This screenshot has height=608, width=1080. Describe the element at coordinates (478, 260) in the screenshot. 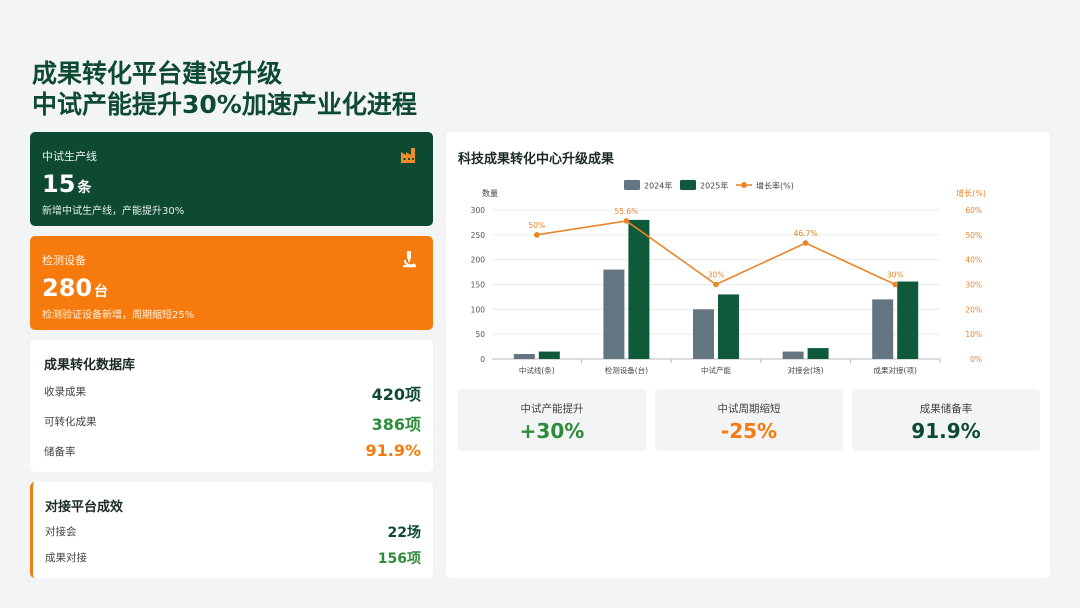

I see `y-tick-label: 200` at that location.